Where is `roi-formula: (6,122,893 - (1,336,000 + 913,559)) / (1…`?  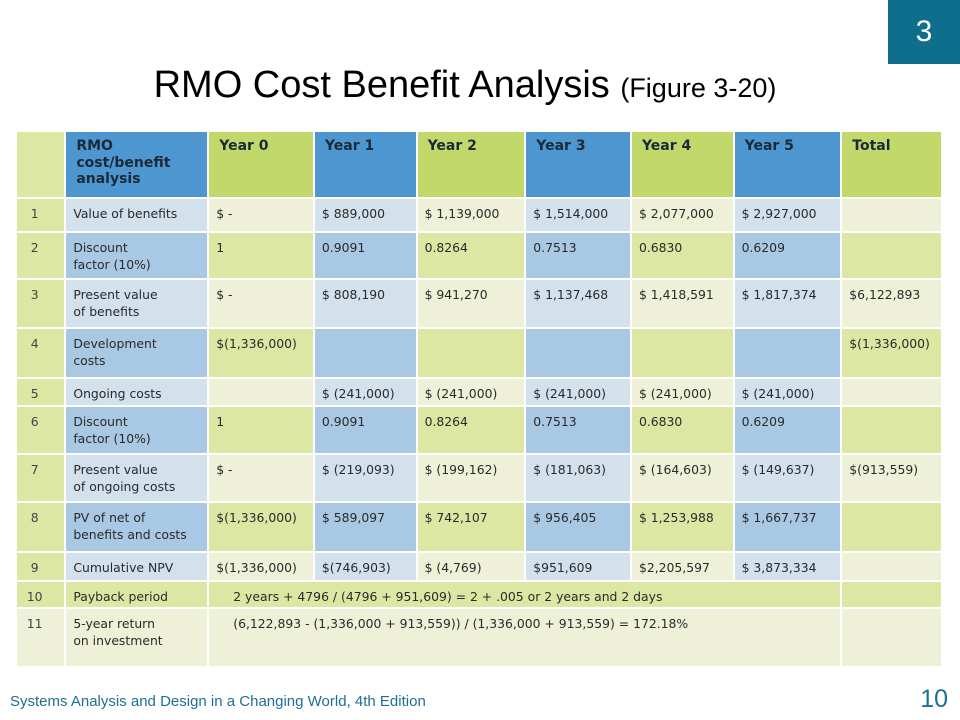
roi-formula: (6,122,893 - (1,336,000 + 913,559)) / (1… is located at coordinates (525, 637).